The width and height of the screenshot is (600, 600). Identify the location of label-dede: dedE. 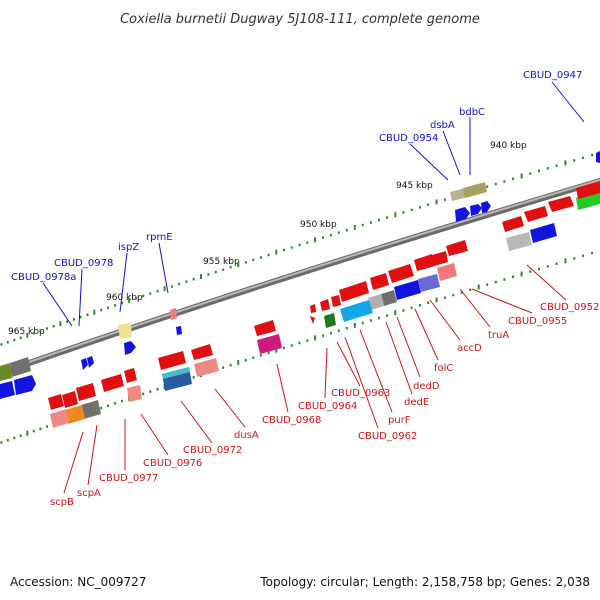
(416, 402).